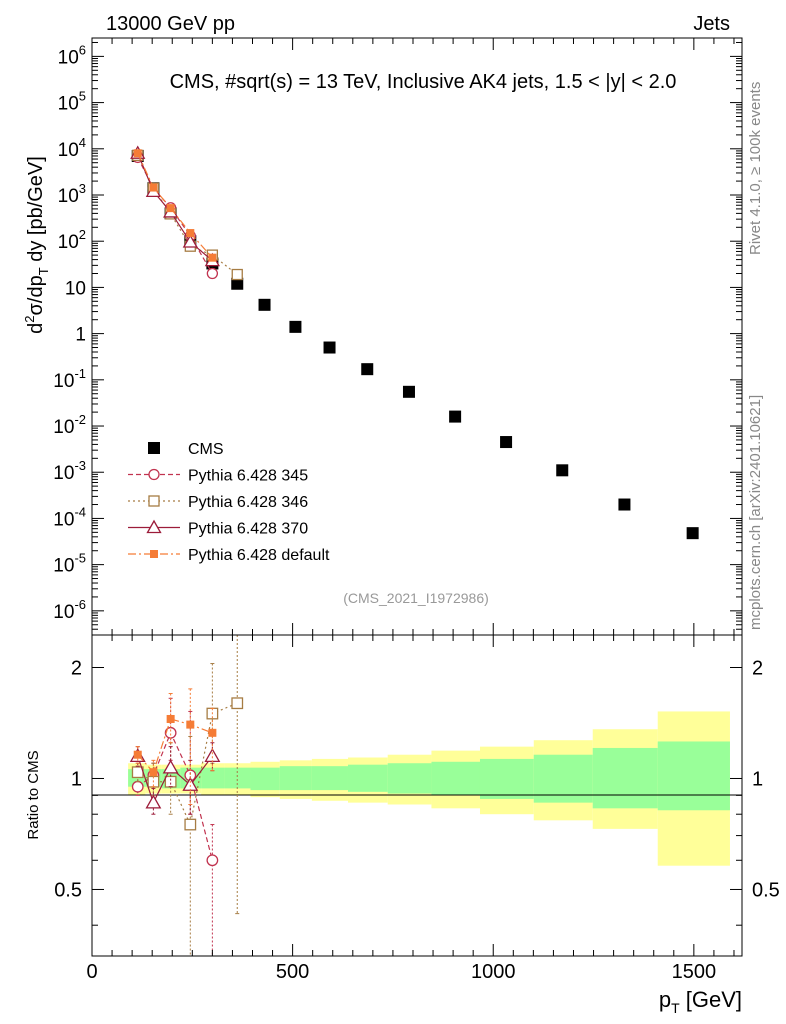 This screenshot has height=1024, width=786. Describe the element at coordinates (170, 24) in the screenshot. I see `header-energy: 13000 GeV pp` at that location.